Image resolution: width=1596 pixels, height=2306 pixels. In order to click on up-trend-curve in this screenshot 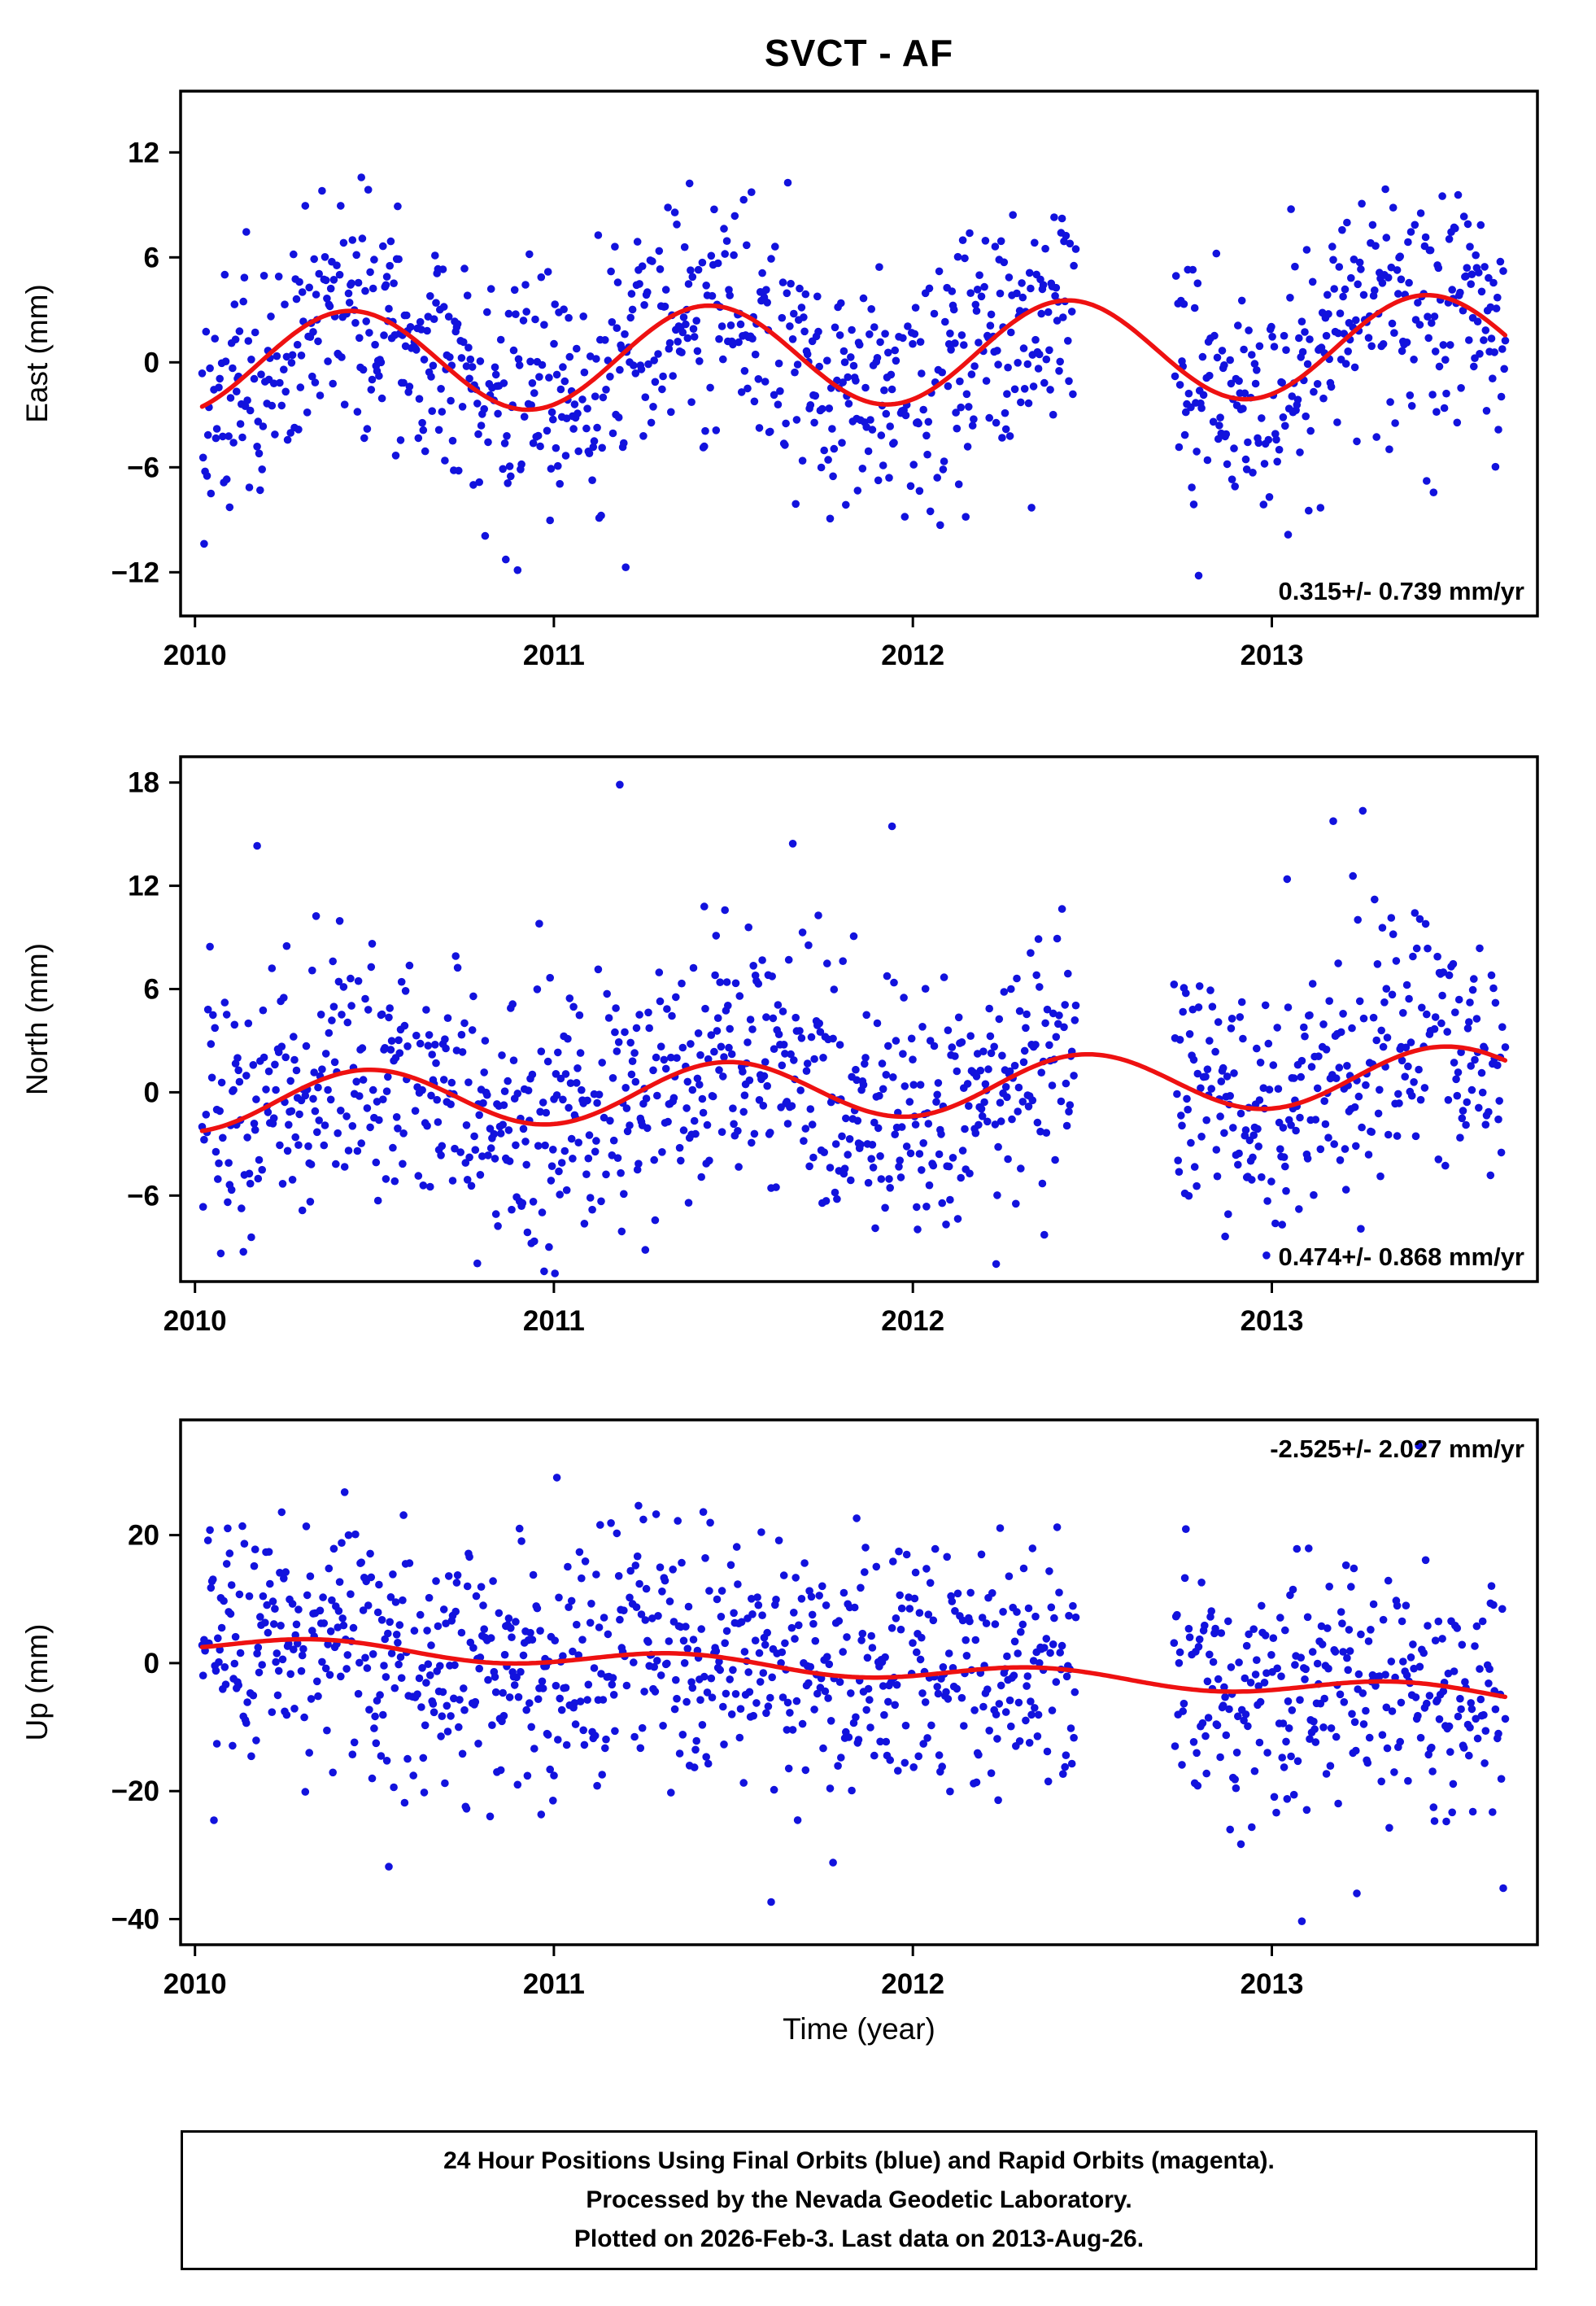, I will do `click(853, 1668)`.